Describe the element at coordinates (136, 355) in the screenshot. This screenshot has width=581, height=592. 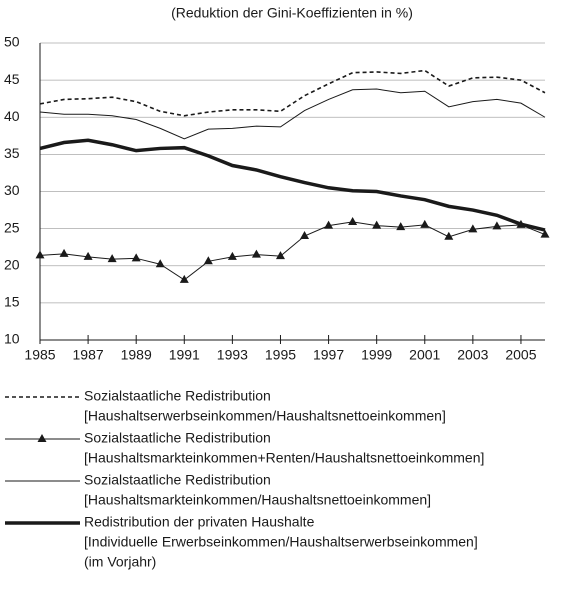
I see `x-tick-label: 1989` at that location.